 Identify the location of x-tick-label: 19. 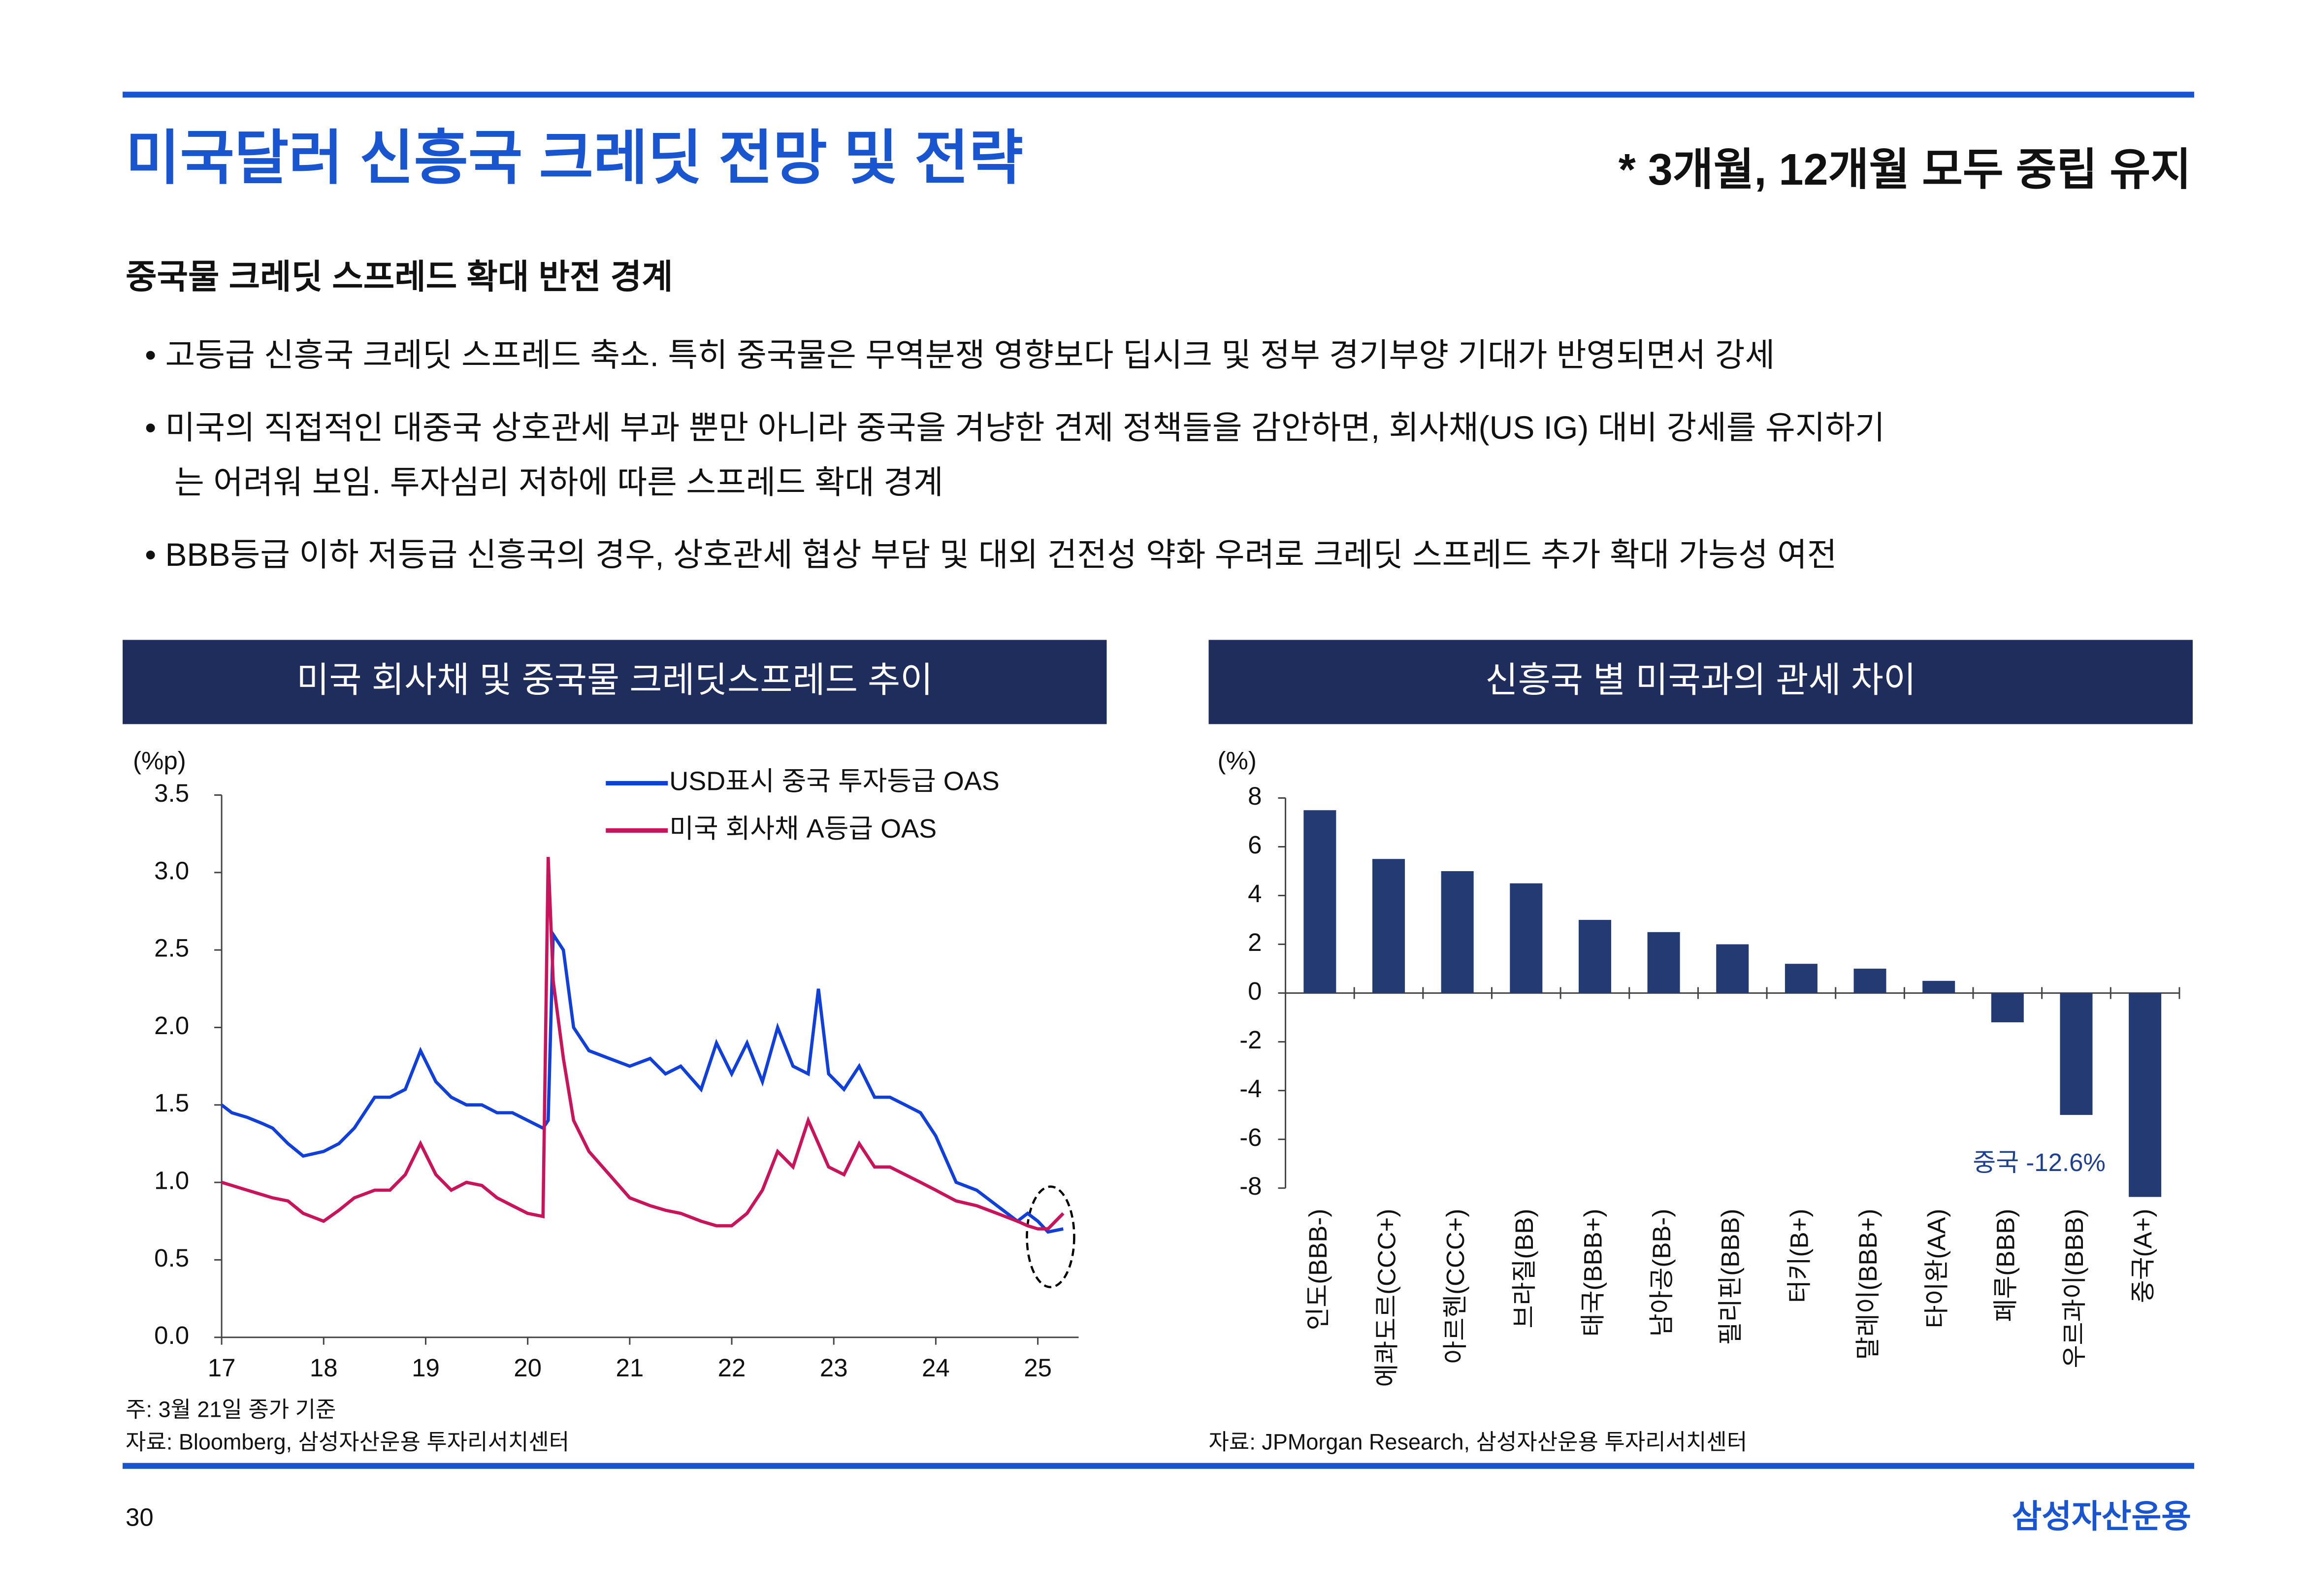
(426, 1368).